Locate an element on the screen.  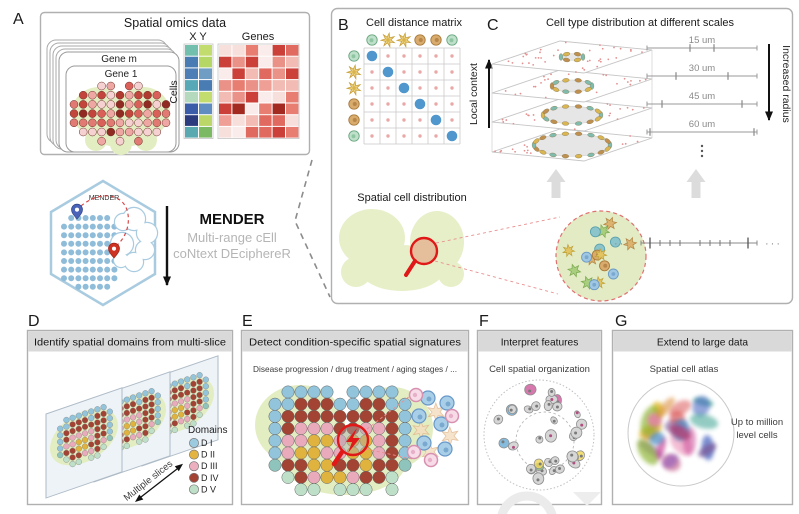
panel-b-title: Cell distance matrix is located at coordinates (414, 23).